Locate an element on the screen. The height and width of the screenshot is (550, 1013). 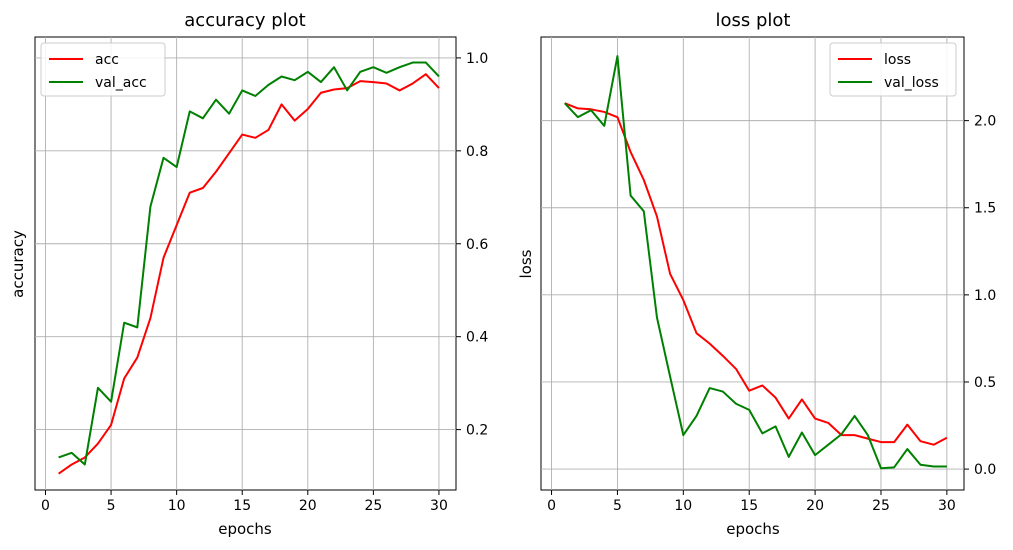
accuracy-x-ticks: 0 5 10 15 20 25 30 is located at coordinates (244, 502).